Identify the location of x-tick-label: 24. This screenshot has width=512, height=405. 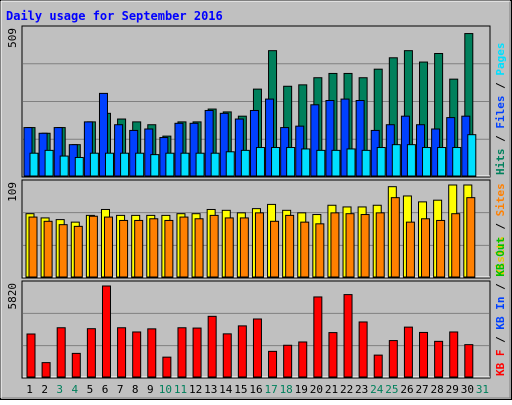
(377, 389).